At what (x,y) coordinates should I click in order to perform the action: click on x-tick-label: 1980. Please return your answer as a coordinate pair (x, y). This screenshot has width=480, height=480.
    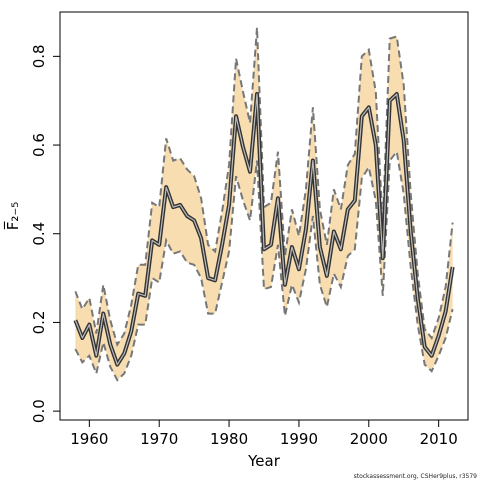
    Looking at the image, I should click on (229, 439).